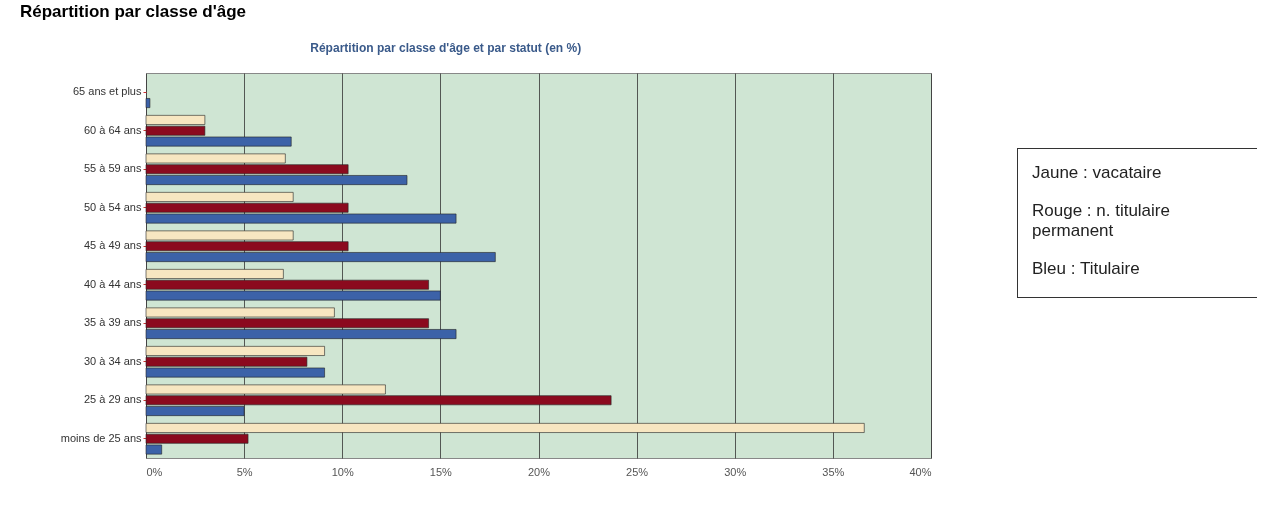 This screenshot has width=1271, height=509. What do you see at coordinates (637, 471) in the screenshot?
I see `x-tick-label: 25%` at bounding box center [637, 471].